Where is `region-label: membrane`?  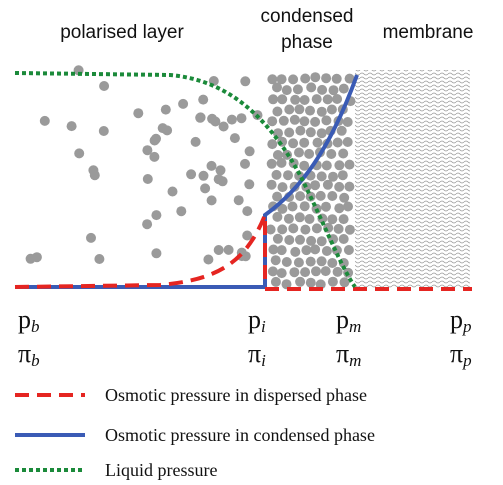
region-label: membrane is located at coordinates (428, 32).